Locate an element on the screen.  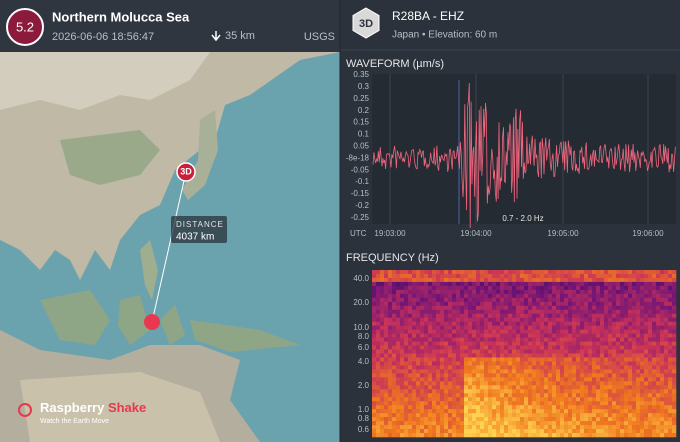
epicenter-marker is located at coordinates (152, 322).